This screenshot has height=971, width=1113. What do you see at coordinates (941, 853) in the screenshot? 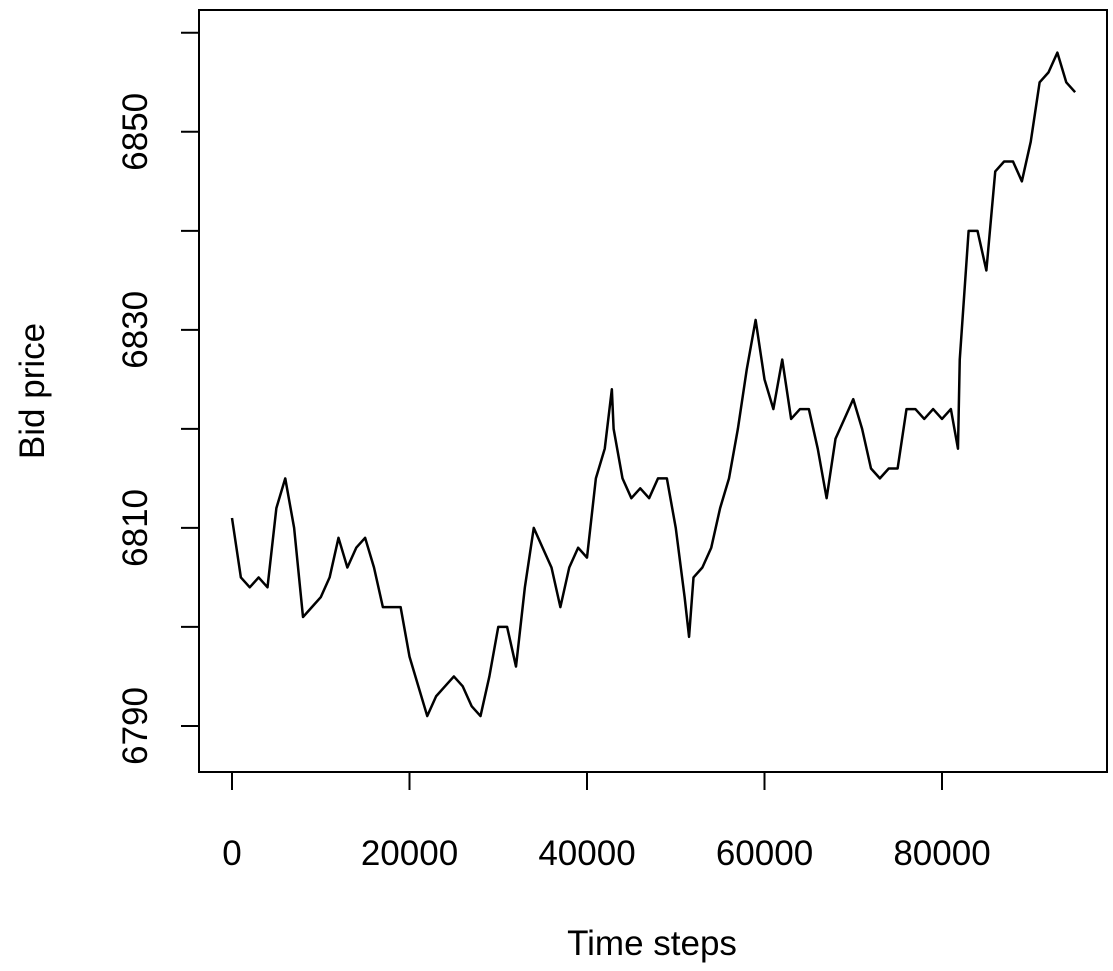
I see `x-tick-label: 80000` at bounding box center [941, 853].